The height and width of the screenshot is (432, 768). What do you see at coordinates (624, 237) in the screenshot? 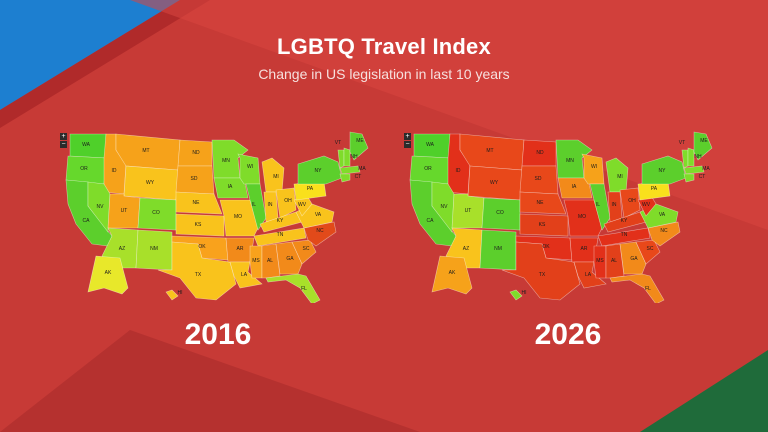
I see `state-tn` at bounding box center [624, 237].